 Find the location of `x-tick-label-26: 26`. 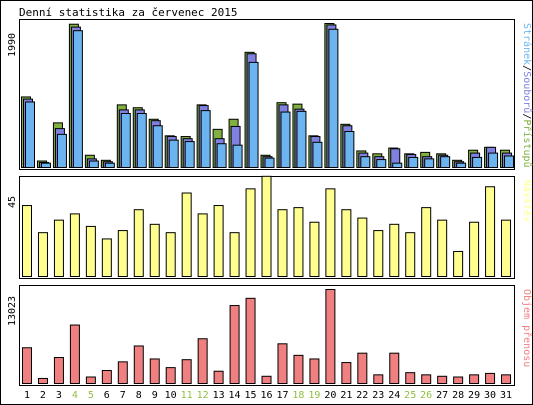

x-tick-label-26: 26 is located at coordinates (426, 395).